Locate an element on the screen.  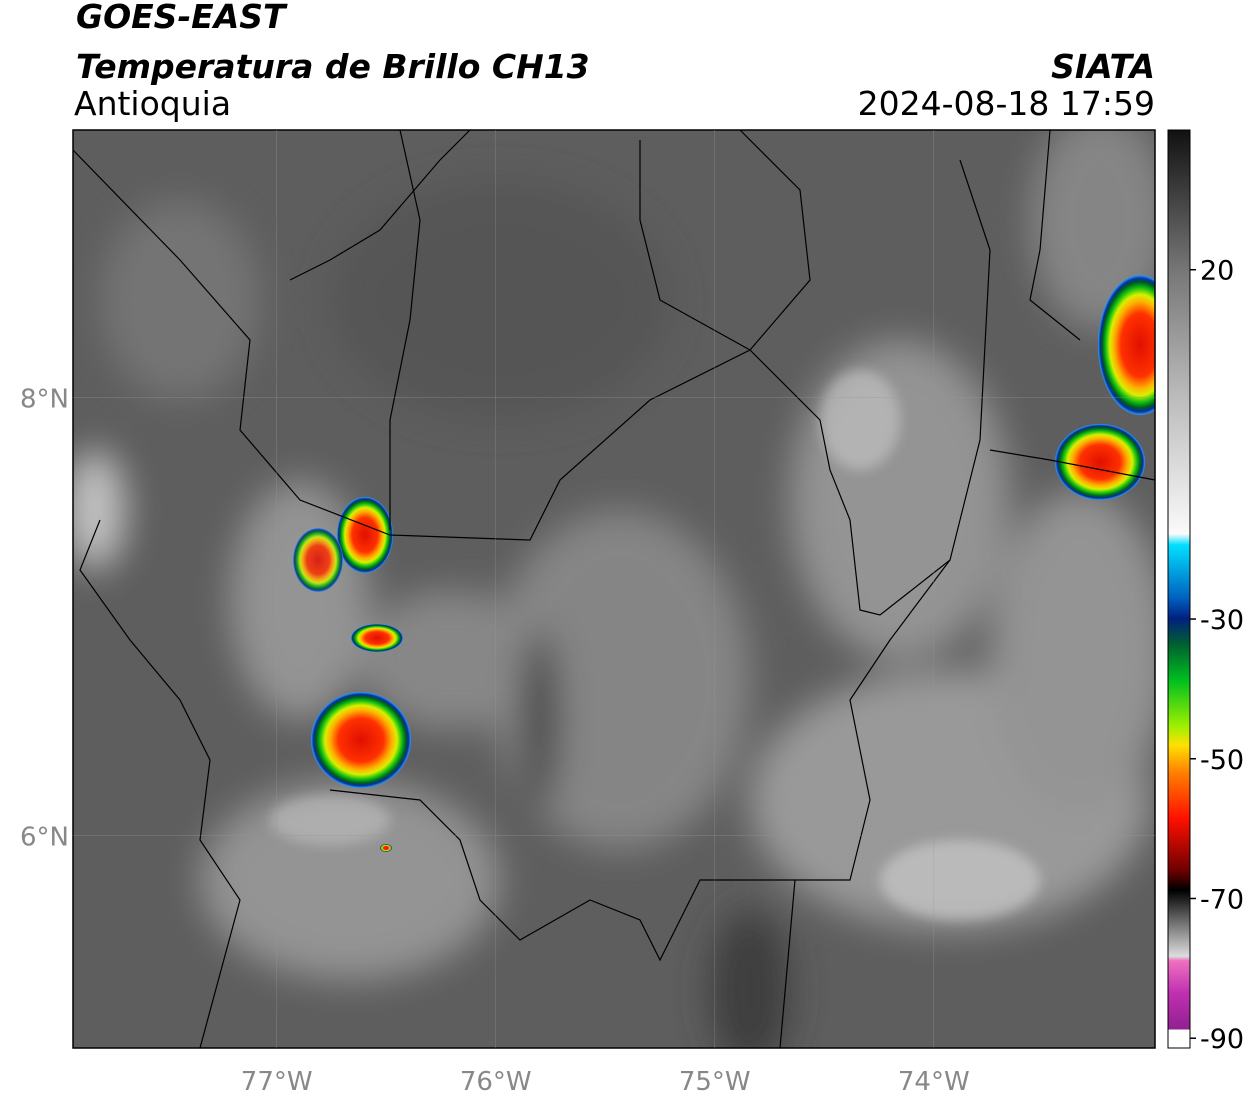
timestamp: 2024-08-18 17:59 is located at coordinates (1006, 103).